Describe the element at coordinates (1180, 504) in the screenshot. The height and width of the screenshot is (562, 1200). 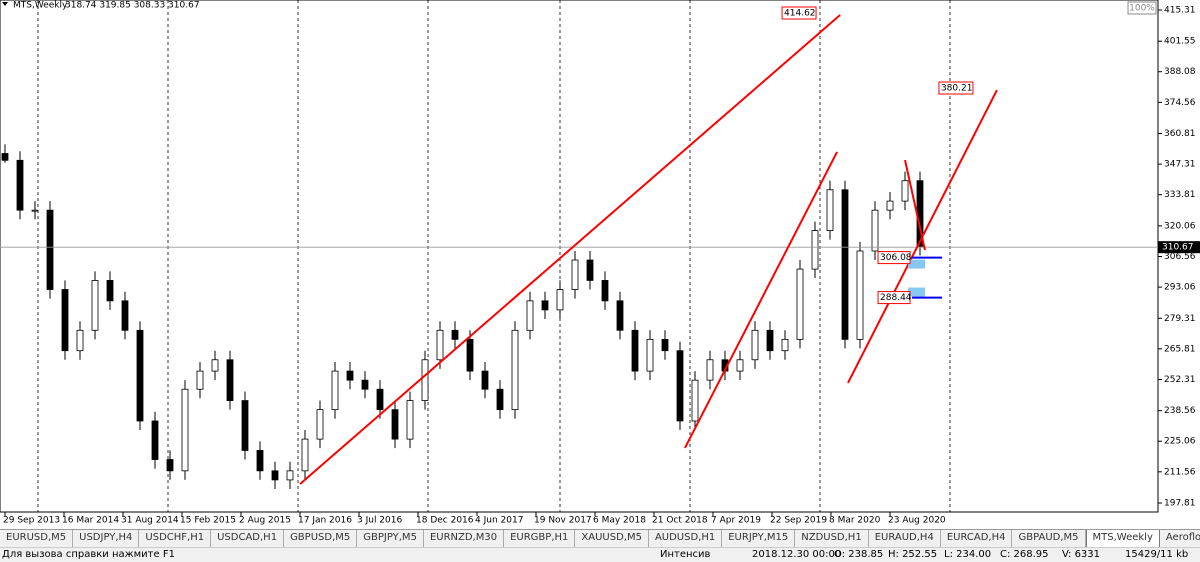
I see `y-tick-label: 197.81` at that location.